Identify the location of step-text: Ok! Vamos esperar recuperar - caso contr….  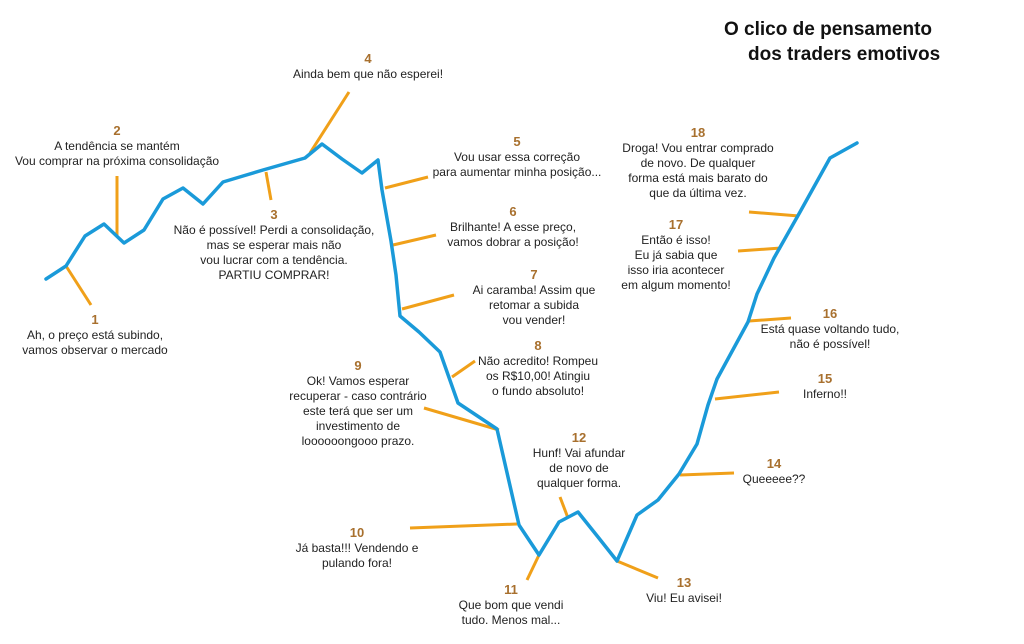
(358, 411).